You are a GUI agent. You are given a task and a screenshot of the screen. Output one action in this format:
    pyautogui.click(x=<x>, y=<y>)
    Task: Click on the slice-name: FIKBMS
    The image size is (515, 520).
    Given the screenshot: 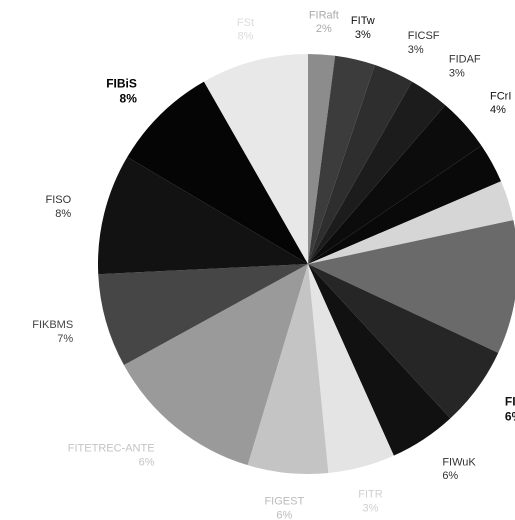 What is the action you would take?
    pyautogui.click(x=52, y=325)
    